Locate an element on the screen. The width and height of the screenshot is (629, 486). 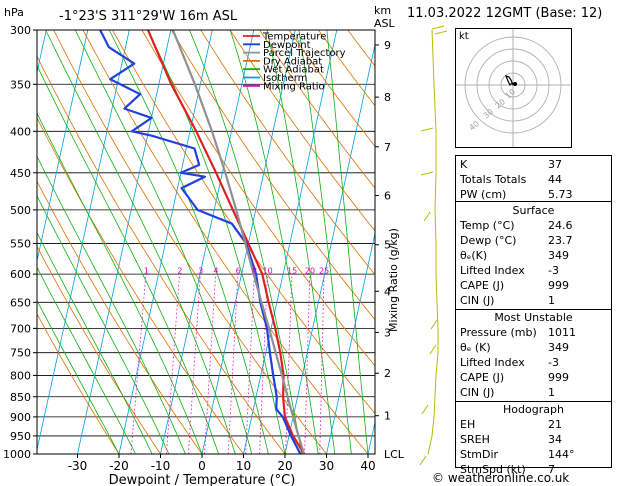
mu-label: θₑ (K) is located at coordinates (475, 347).